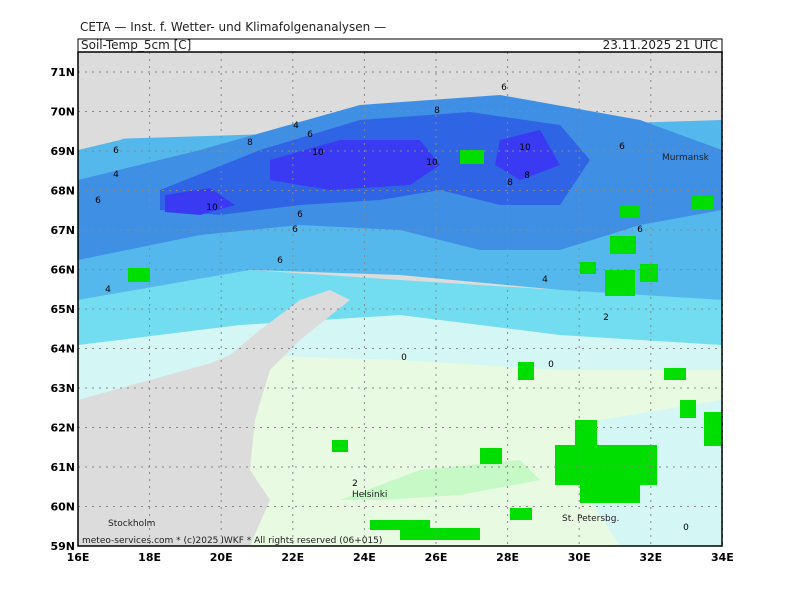 The width and height of the screenshot is (800, 600). Describe the element at coordinates (62, 151) in the screenshot. I see `lat-label: 69N` at that location.